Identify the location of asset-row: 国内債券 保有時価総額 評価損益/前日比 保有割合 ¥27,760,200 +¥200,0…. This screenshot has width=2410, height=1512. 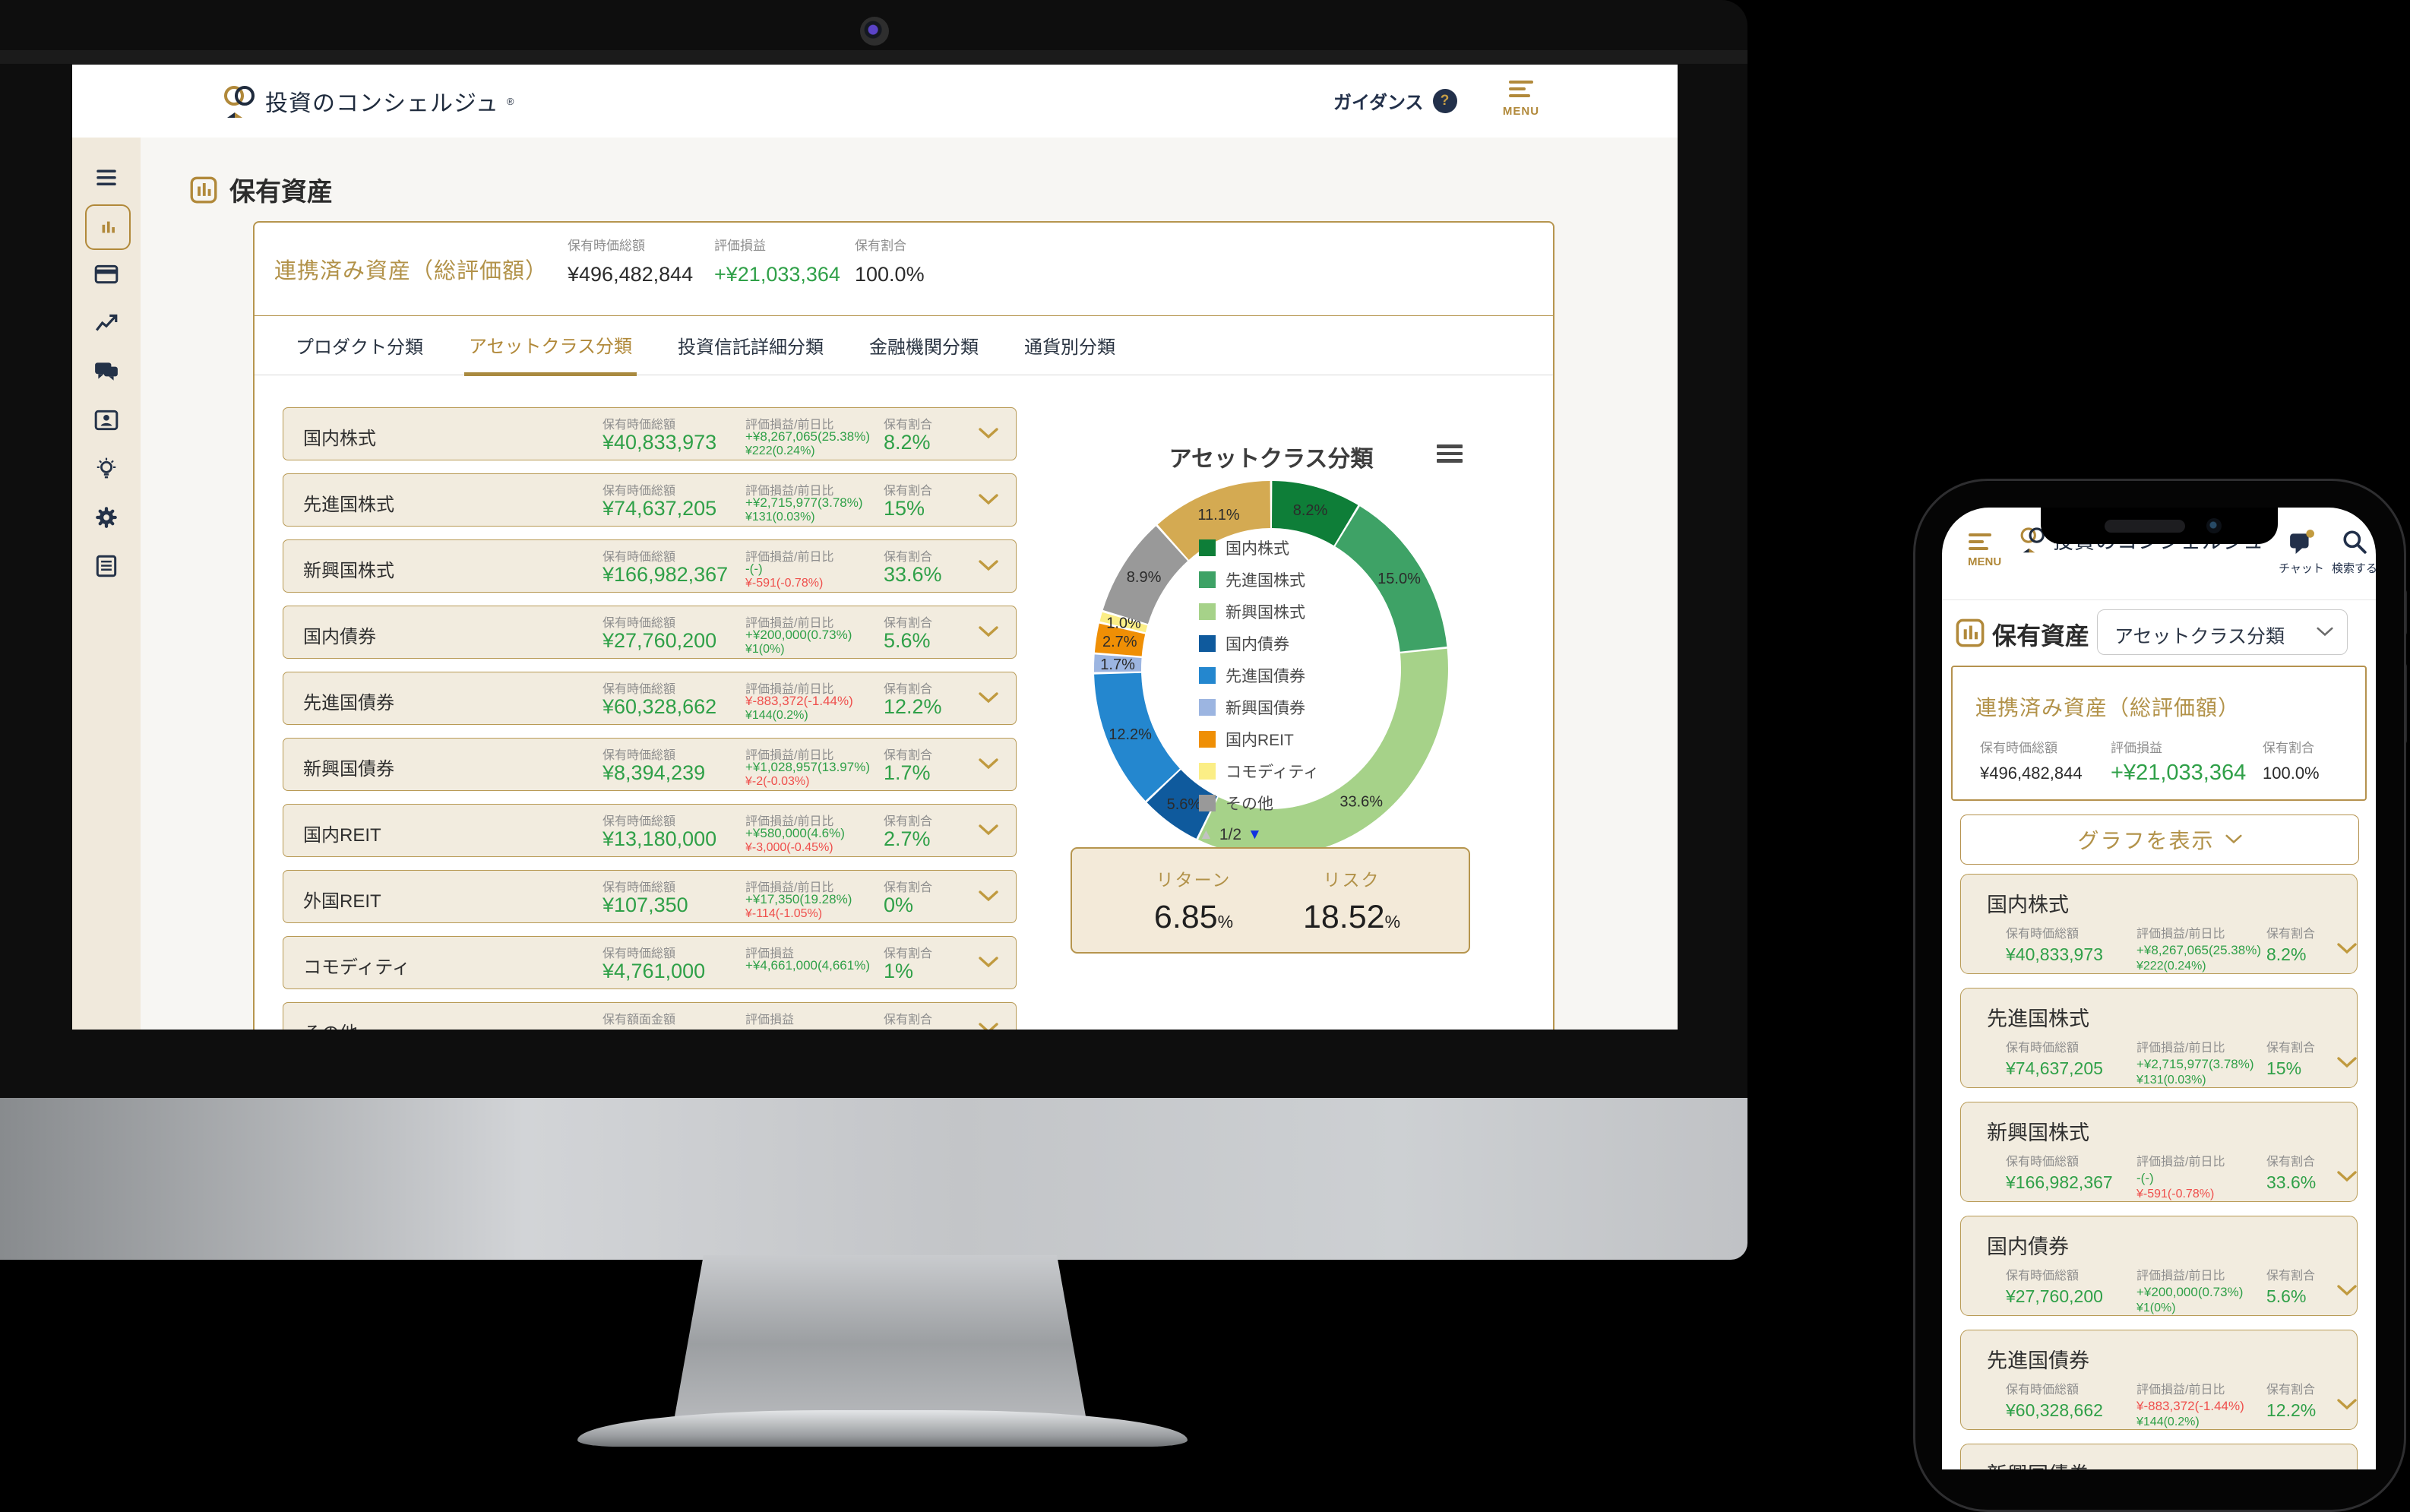
(650, 632).